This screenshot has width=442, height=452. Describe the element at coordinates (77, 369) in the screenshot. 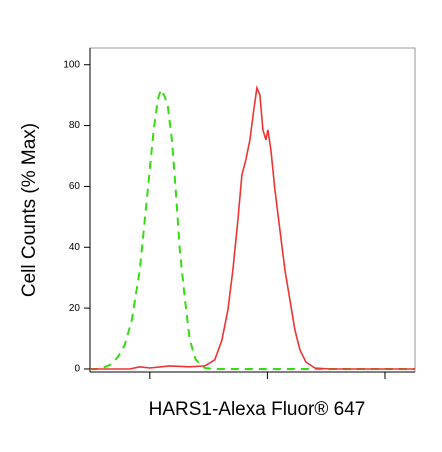

I see `y-tick-label: 0` at that location.